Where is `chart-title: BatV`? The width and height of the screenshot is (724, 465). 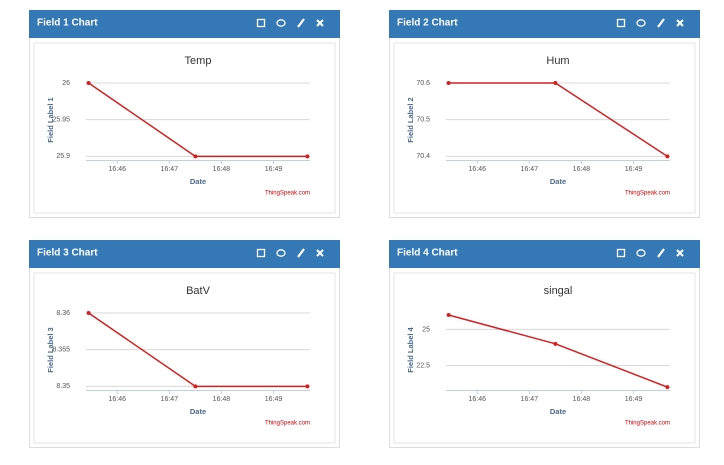
chart-title: BatV is located at coordinates (198, 291).